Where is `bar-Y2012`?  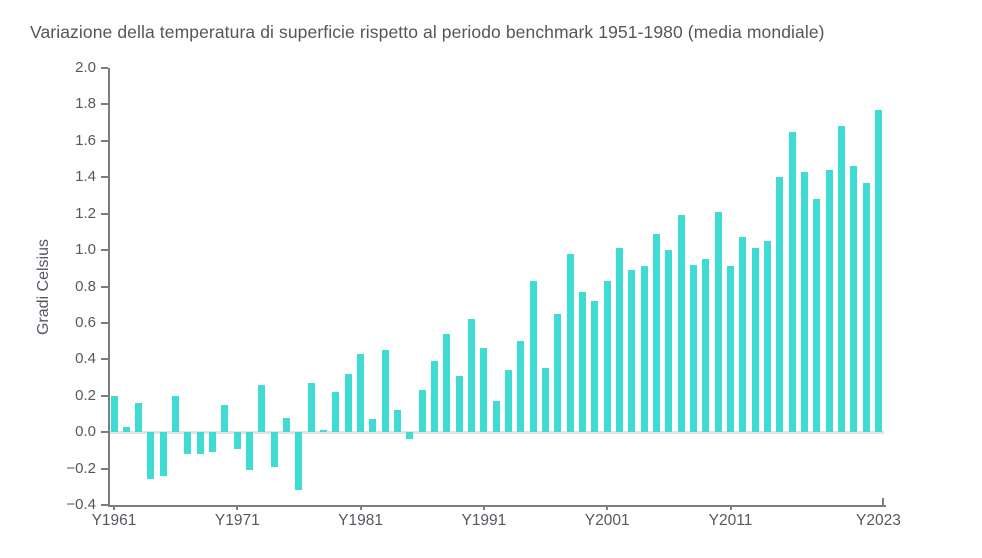
bar-Y2012 is located at coordinates (743, 335).